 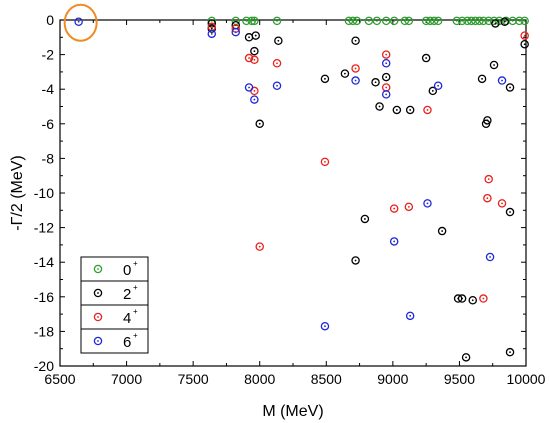 What do you see at coordinates (44, 331) in the screenshot?
I see `y-tick-label: -18` at bounding box center [44, 331].